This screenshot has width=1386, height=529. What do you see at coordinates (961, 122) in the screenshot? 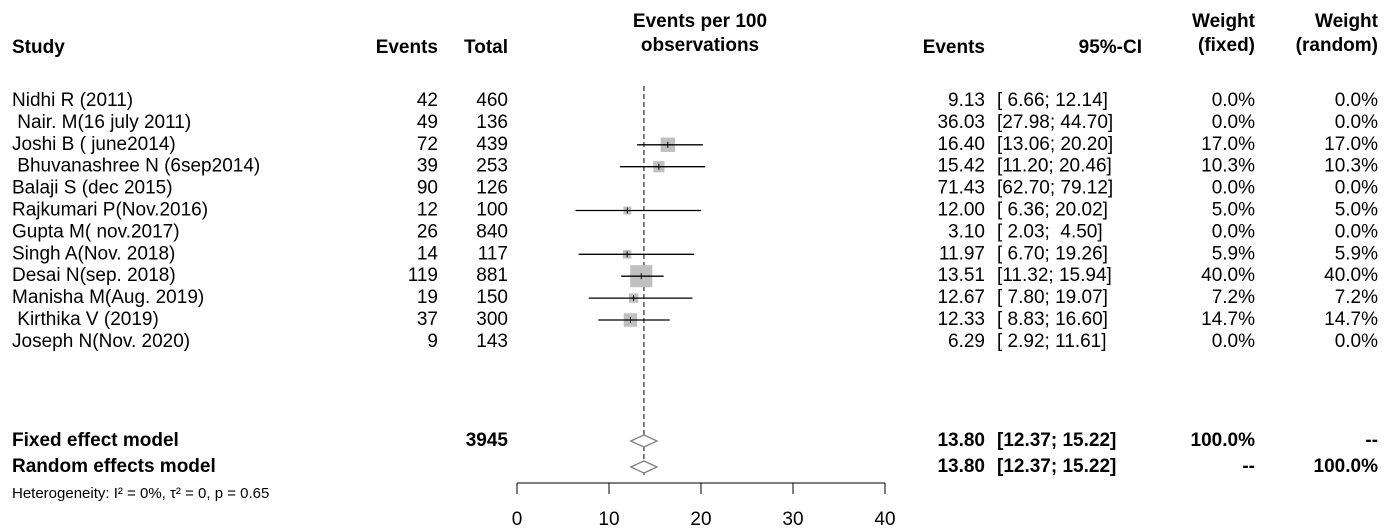
I see `estimate: 36.03` at bounding box center [961, 122].